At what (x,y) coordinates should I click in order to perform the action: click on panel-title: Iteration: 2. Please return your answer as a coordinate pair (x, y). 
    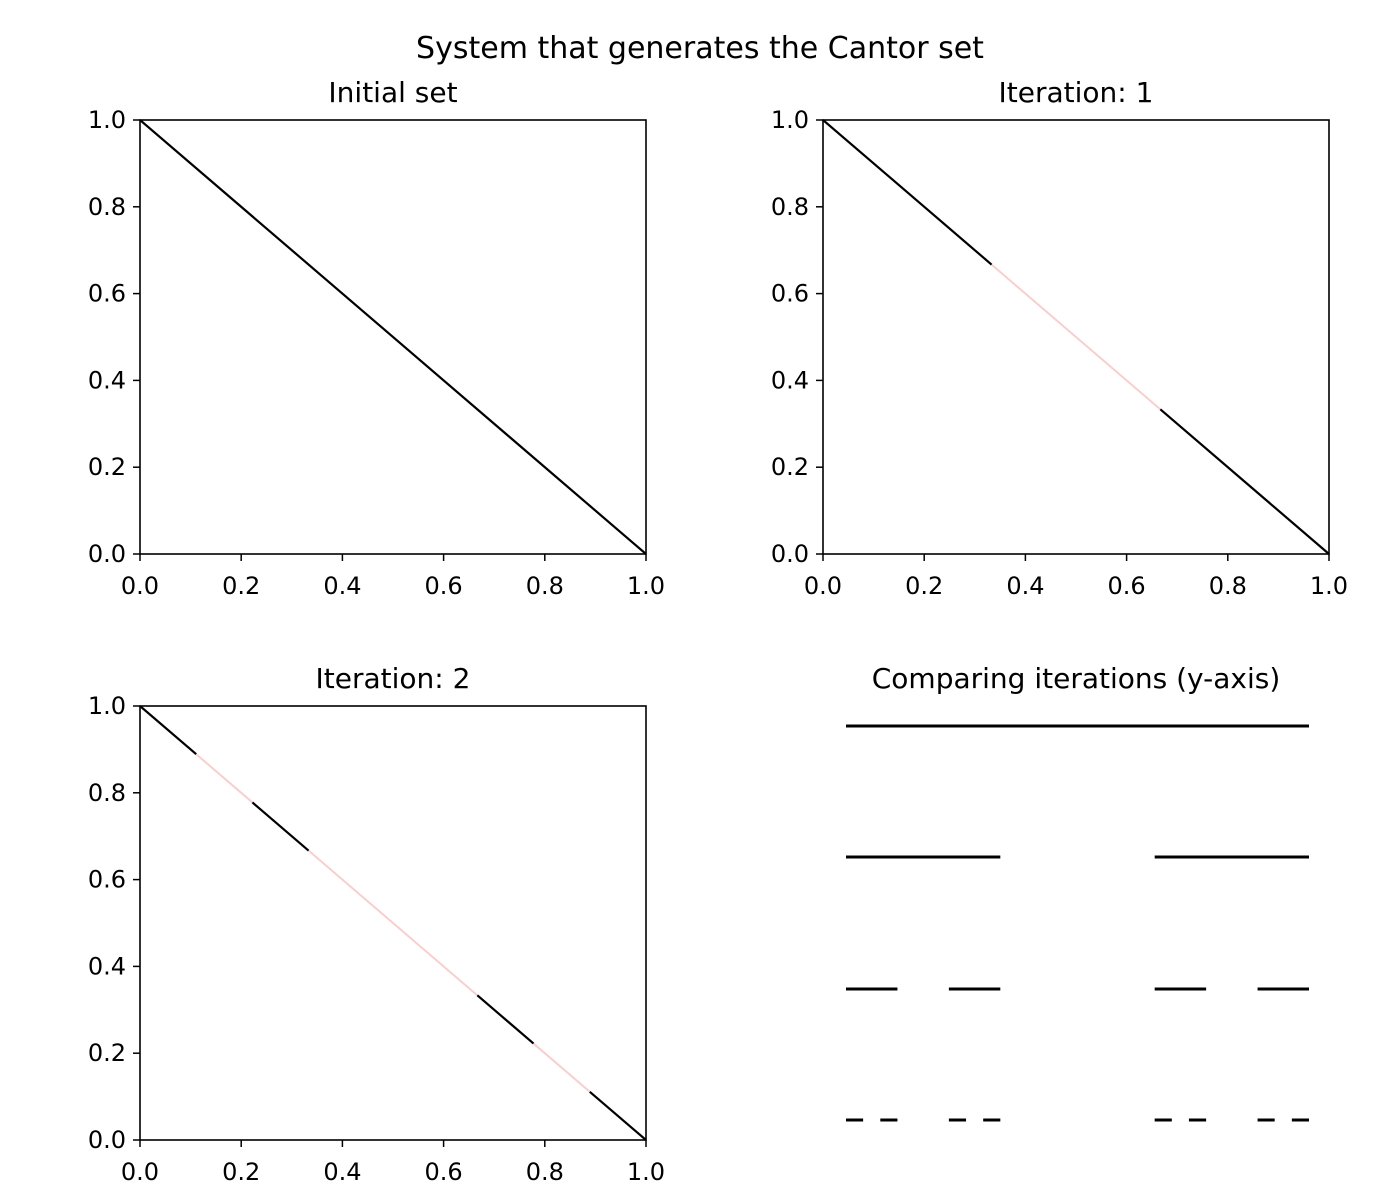
    Looking at the image, I should click on (393, 678).